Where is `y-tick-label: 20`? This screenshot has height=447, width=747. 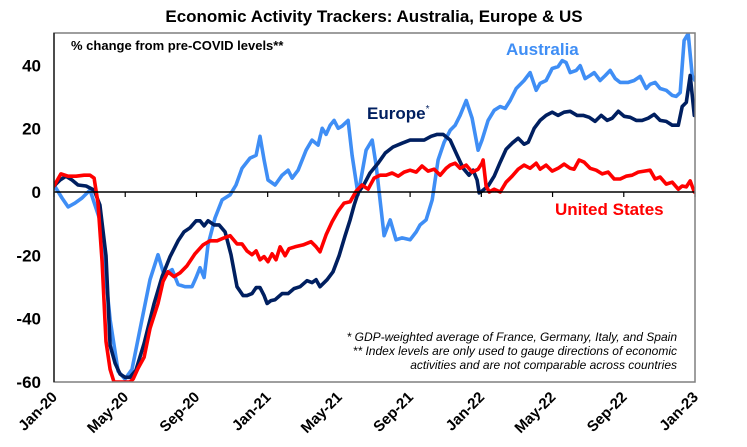 y-tick-label: 20 is located at coordinates (31, 129).